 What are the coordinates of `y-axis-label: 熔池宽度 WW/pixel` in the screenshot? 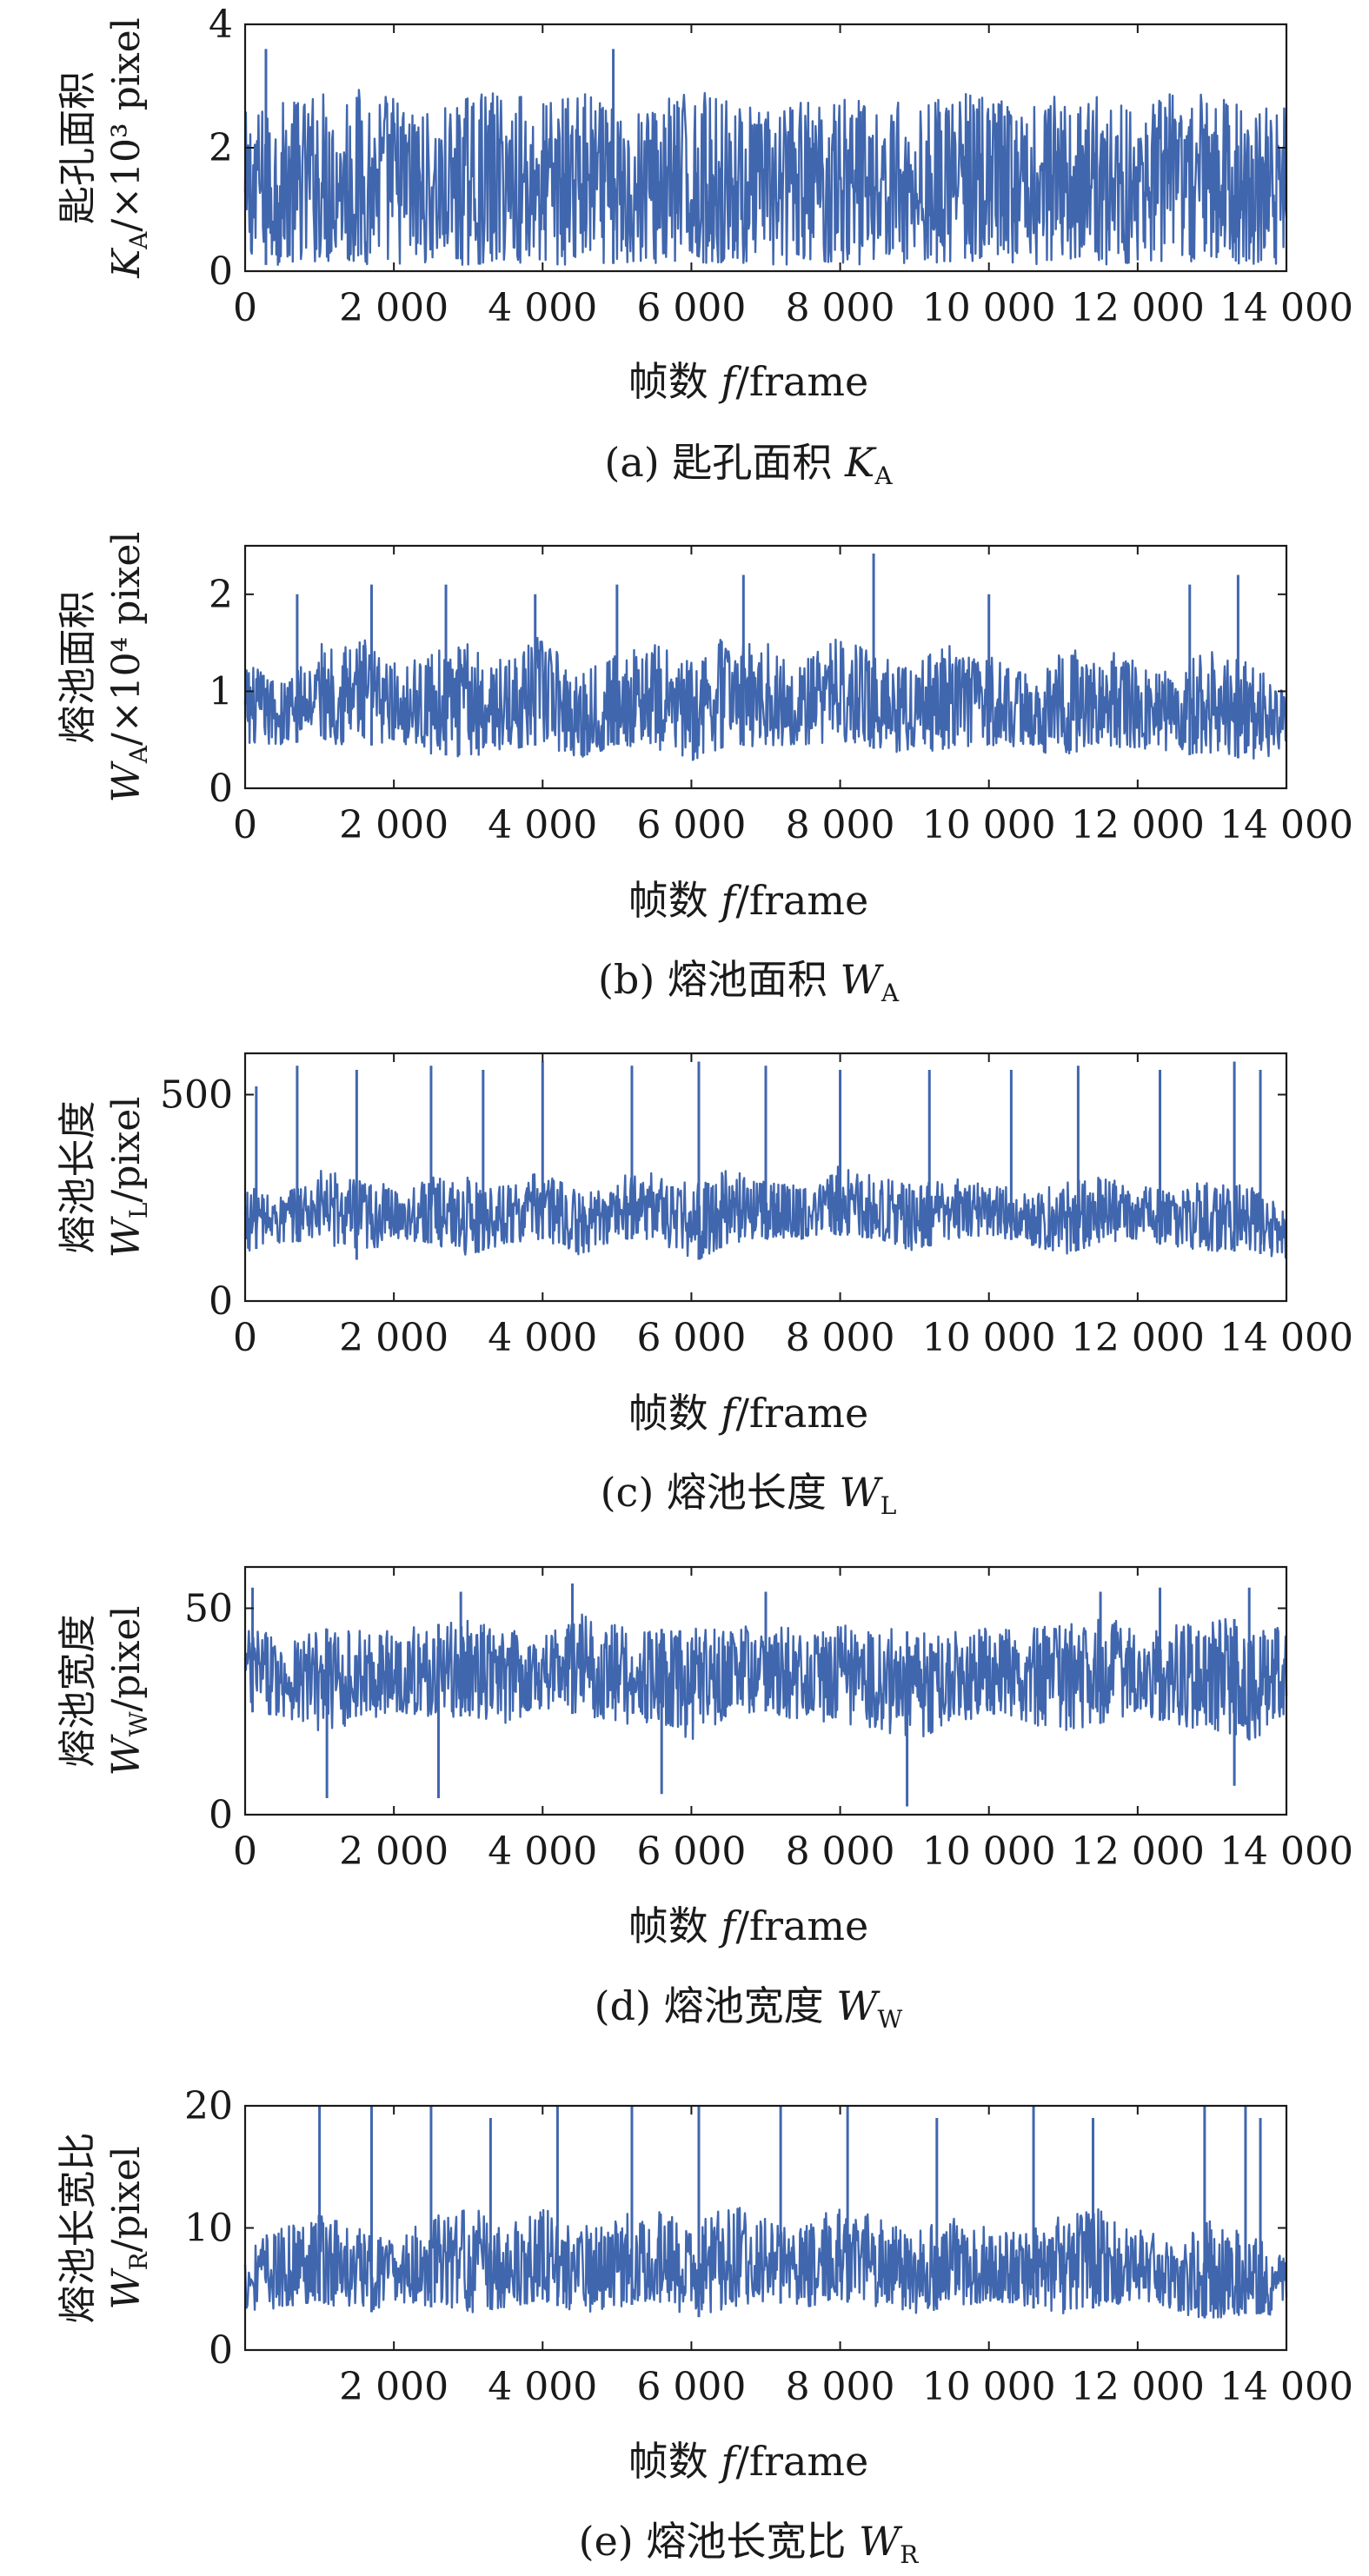 It's located at (105, 1690).